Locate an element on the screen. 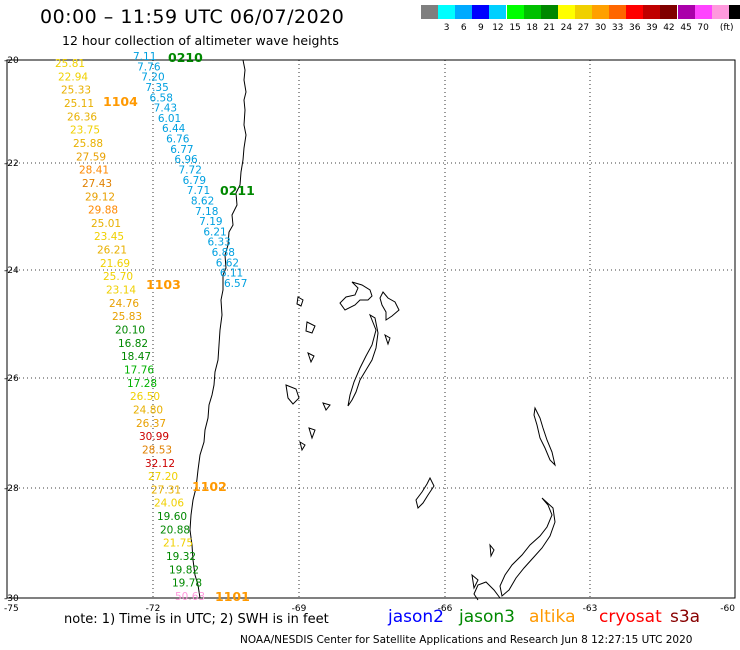  legend-entry: s3a is located at coordinates (685, 617).